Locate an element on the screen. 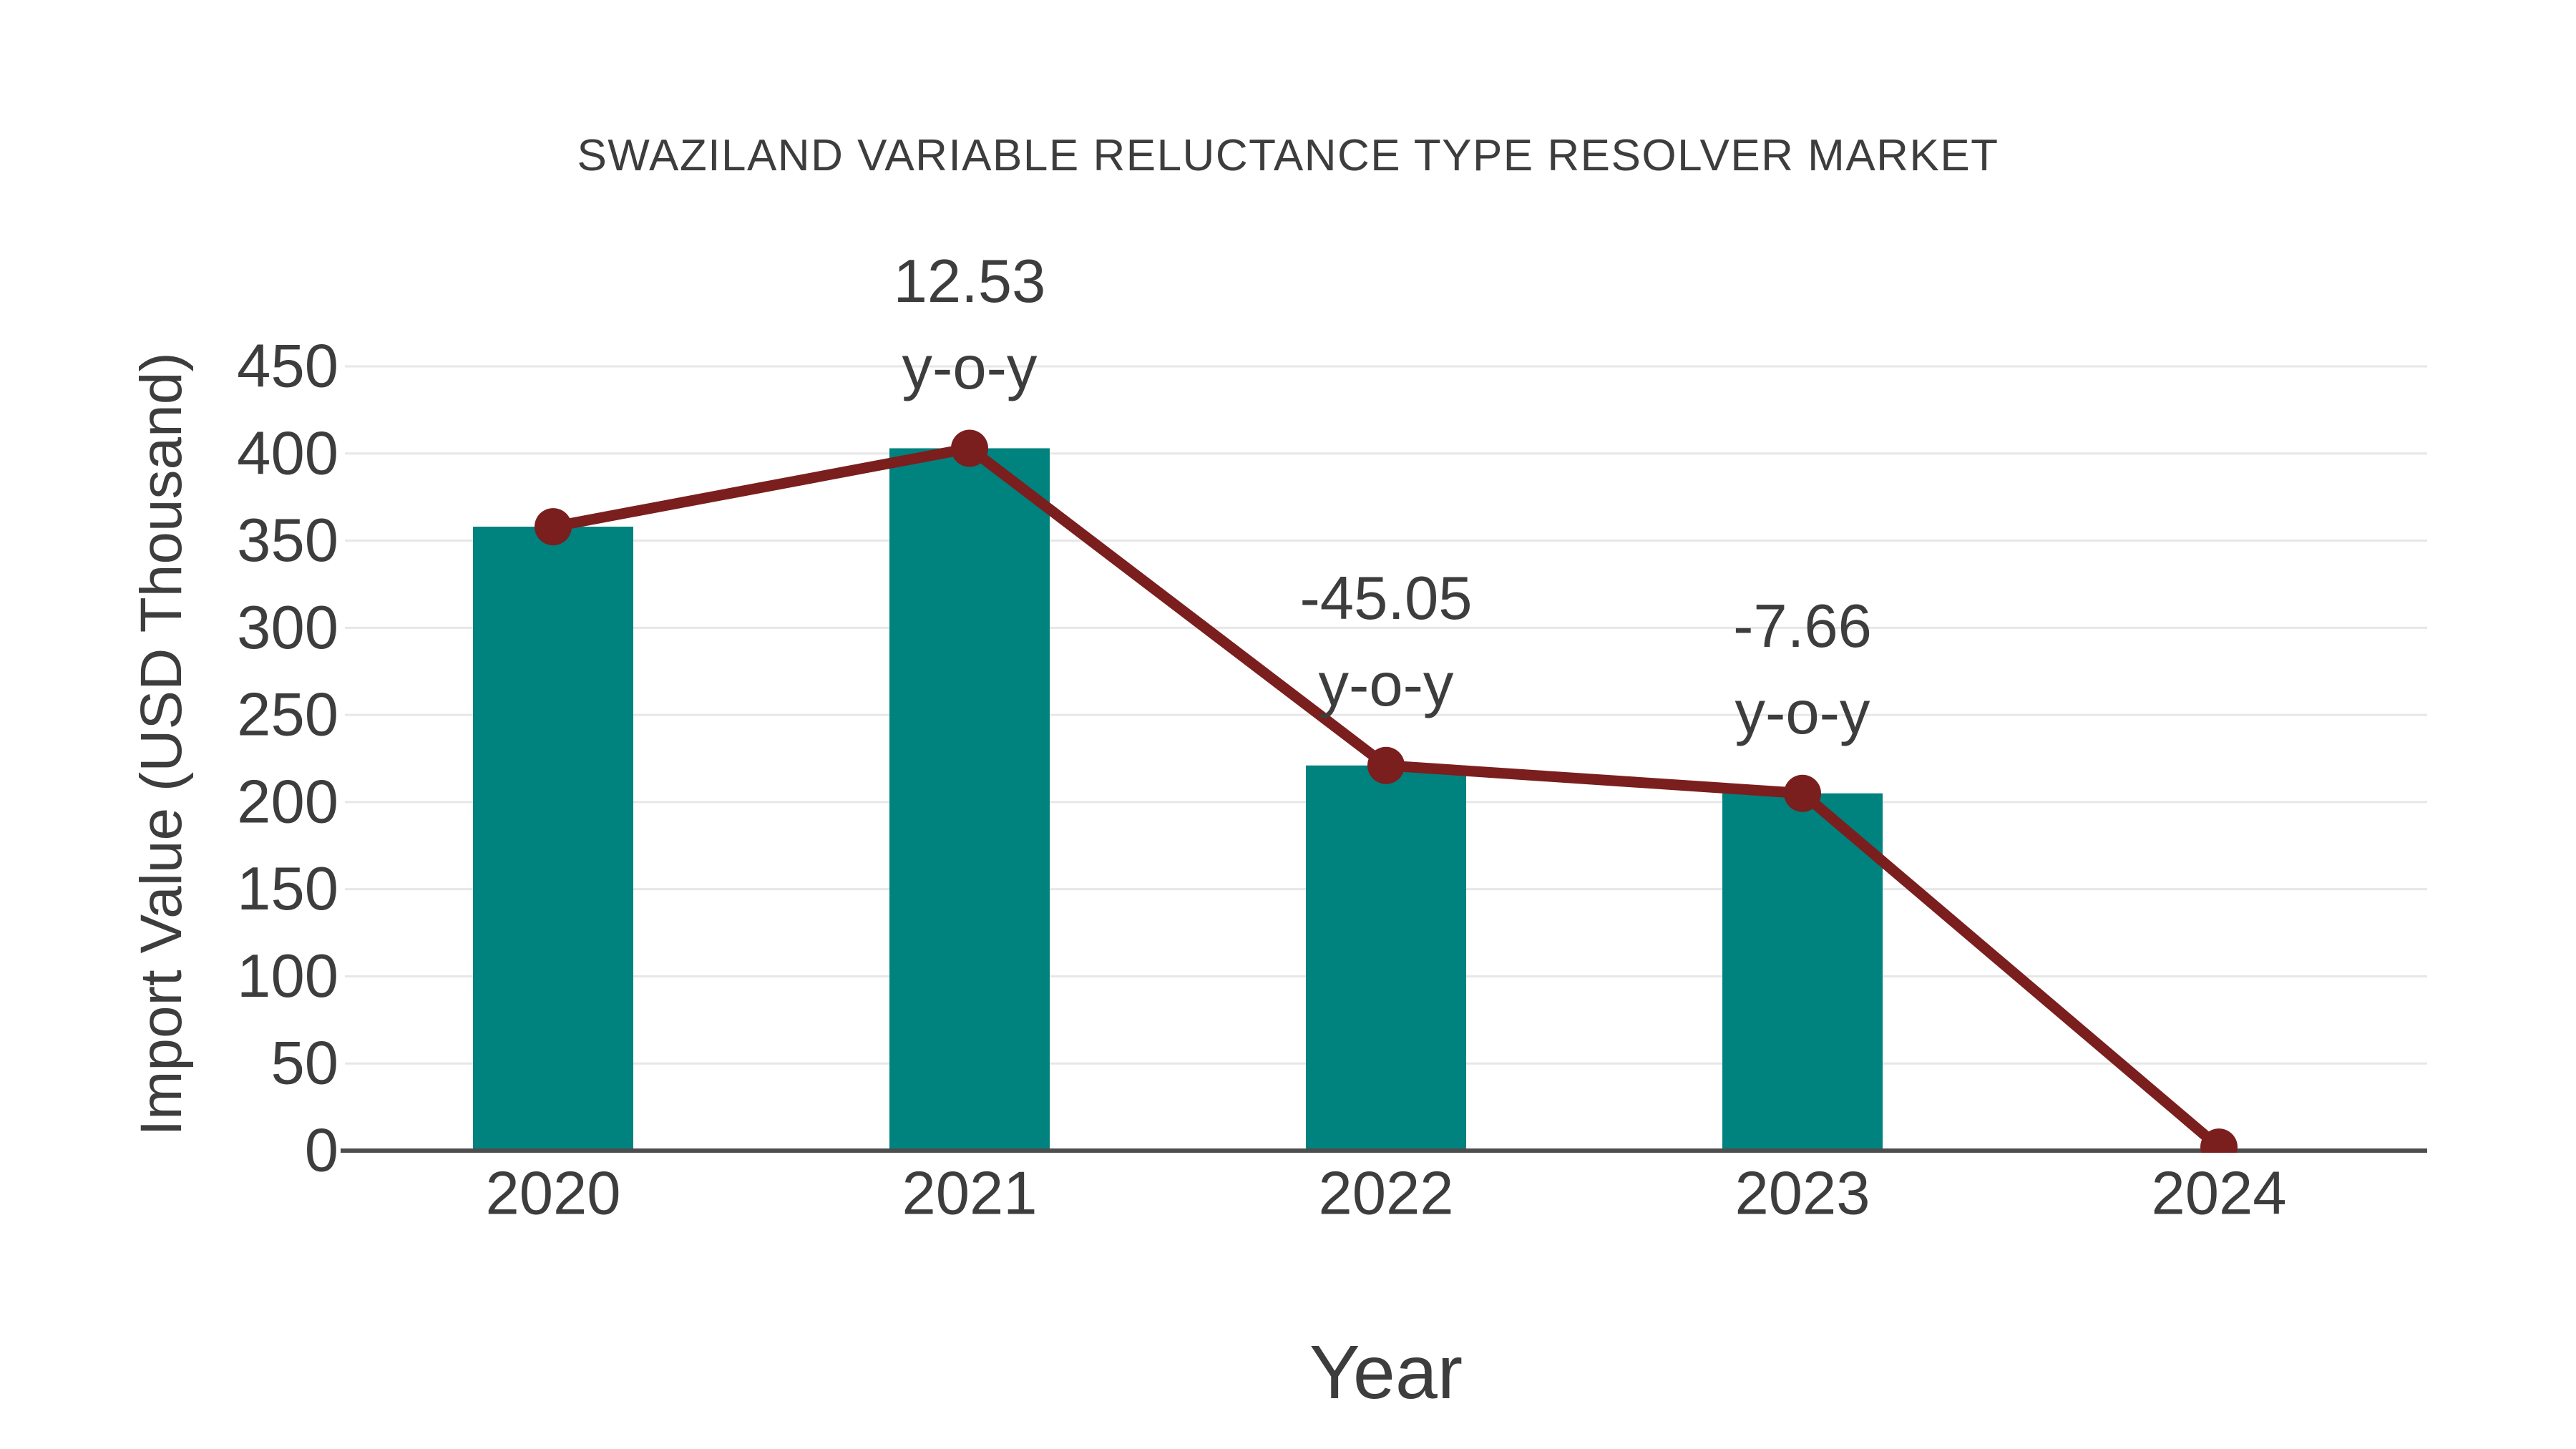 This screenshot has width=2576, height=1449. x-tick-label-2022: 2022 is located at coordinates (1385, 1194).